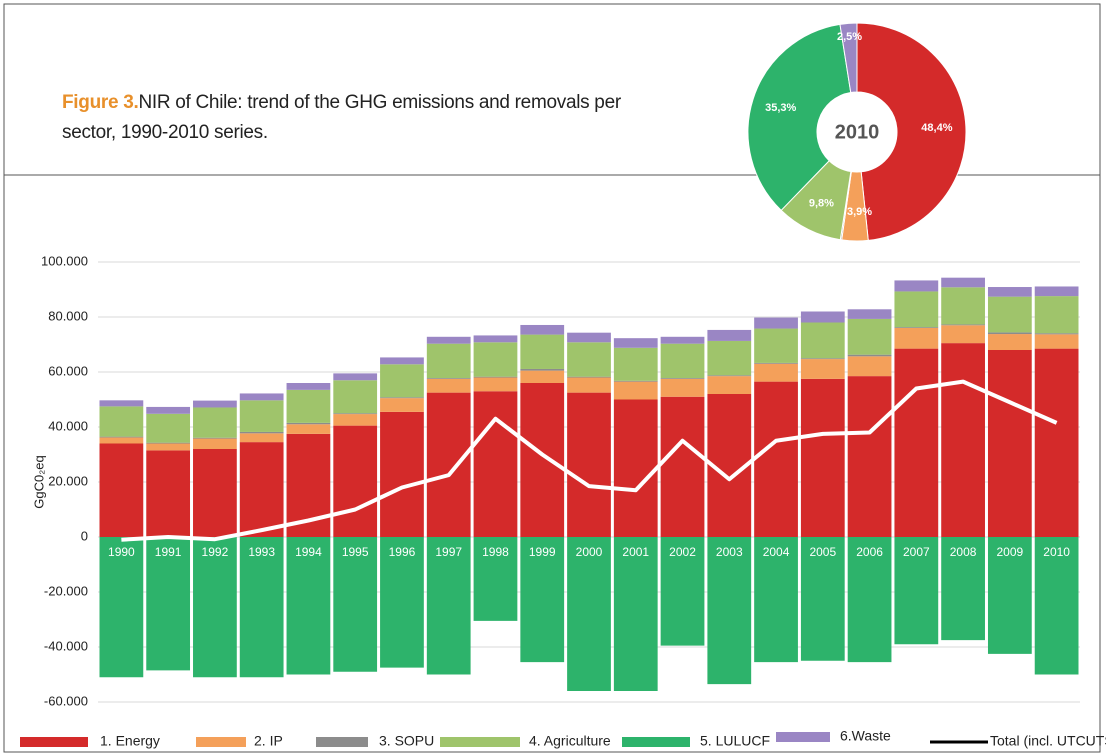 Image resolution: width=1106 pixels, height=756 pixels. What do you see at coordinates (38, 481) in the screenshot?
I see `y-axis-label: GgC0₂eq` at bounding box center [38, 481].